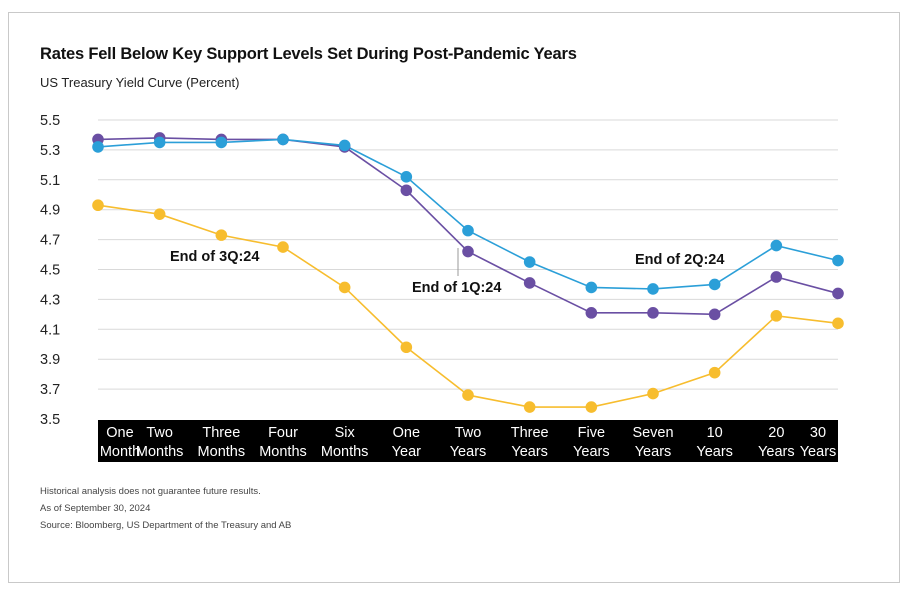 The width and height of the screenshot is (910, 595). What do you see at coordinates (50, 241) in the screenshot?
I see `y-tick-label: 4.7` at bounding box center [50, 241].